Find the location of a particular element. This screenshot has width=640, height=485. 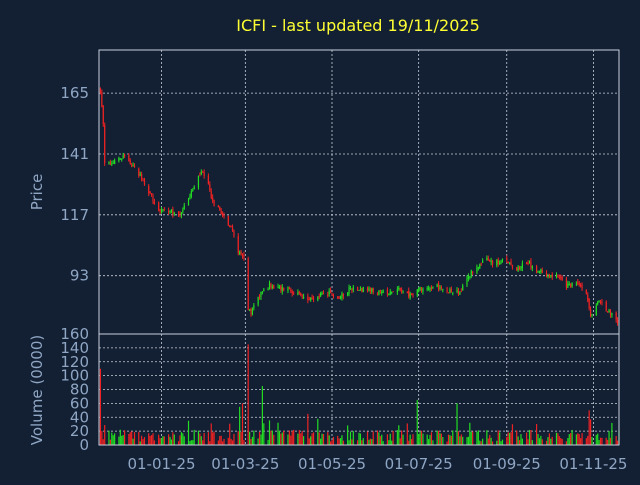

chart-title: ICFI - last updated 19/11/2025 is located at coordinates (358, 25).